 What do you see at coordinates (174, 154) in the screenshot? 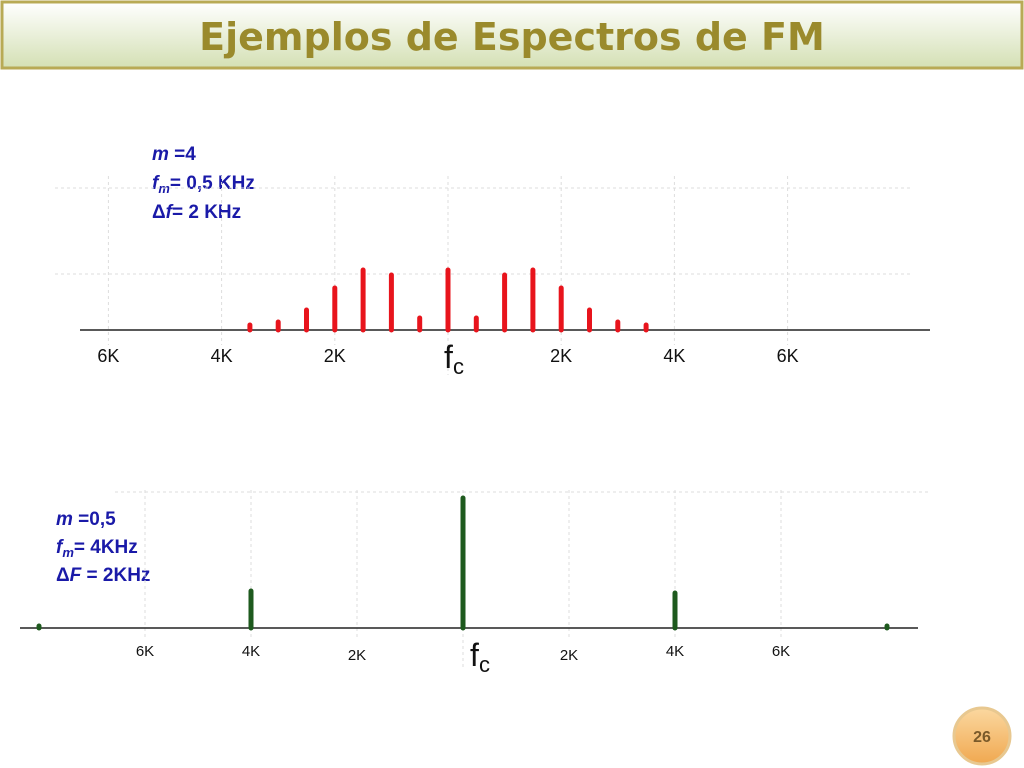
I see `param-line: m =4` at bounding box center [174, 154].